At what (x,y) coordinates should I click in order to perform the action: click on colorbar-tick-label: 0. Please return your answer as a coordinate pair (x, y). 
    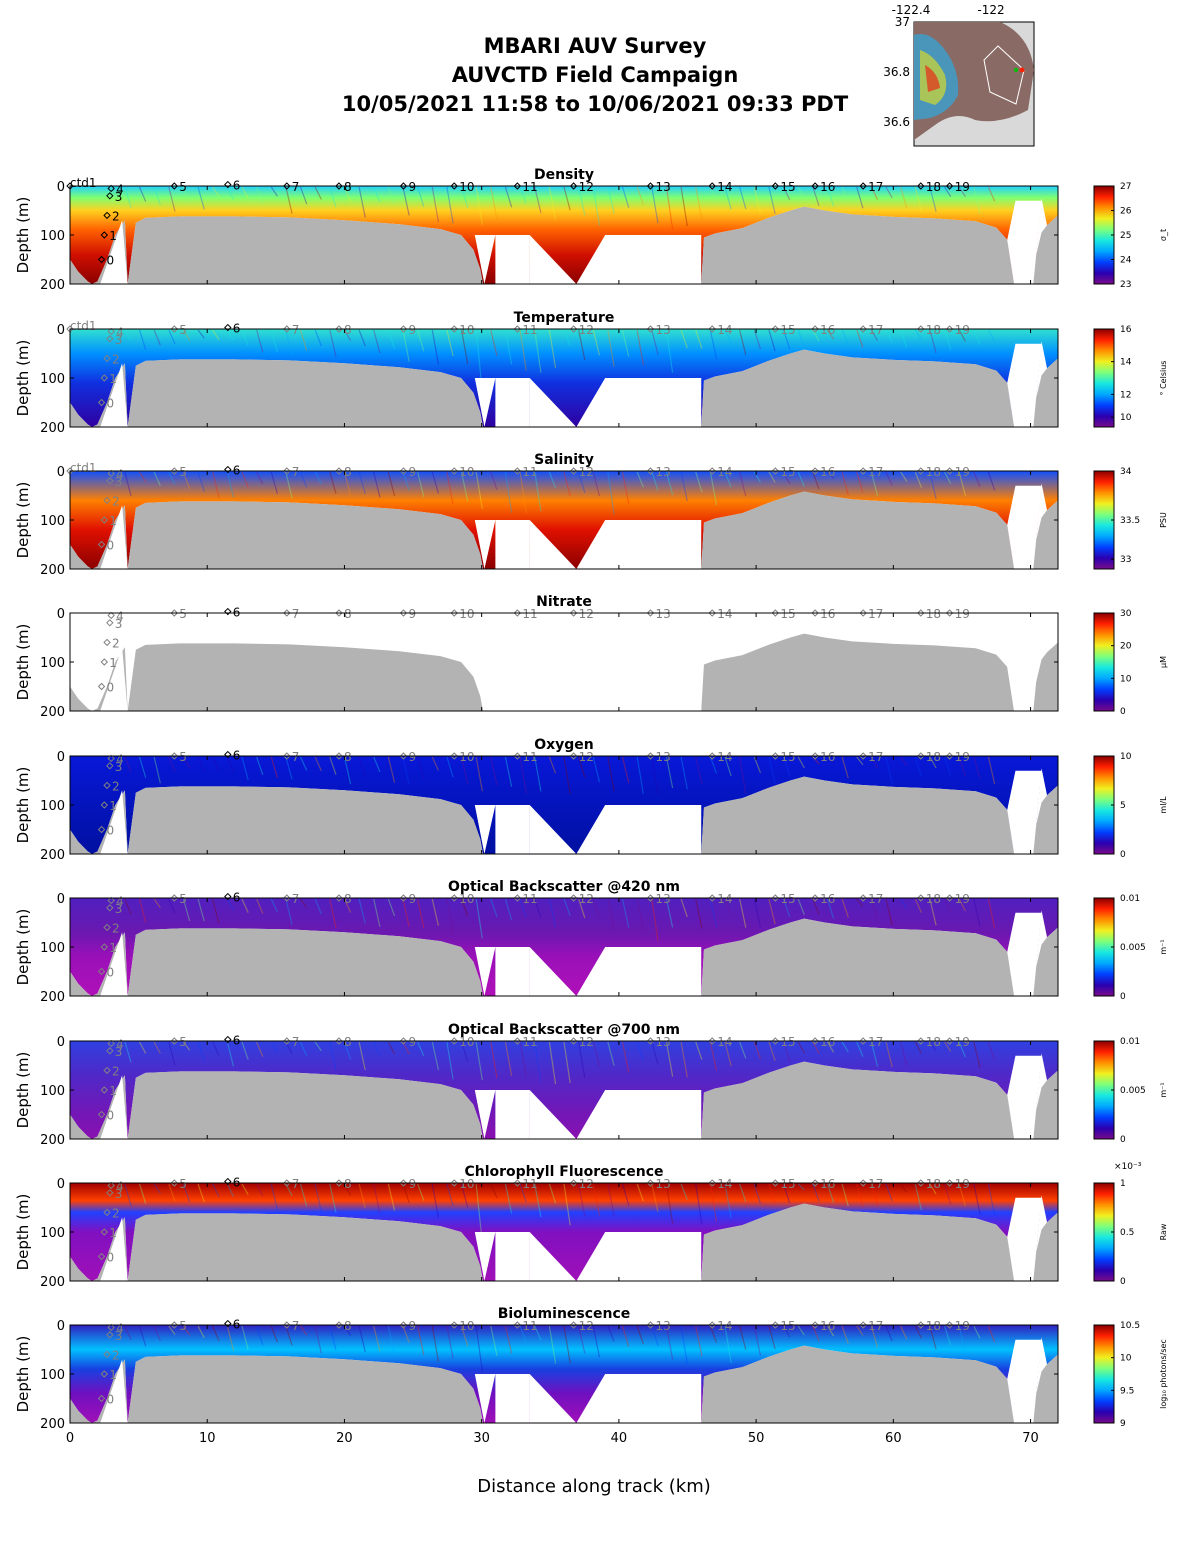
    Looking at the image, I should click on (1123, 855).